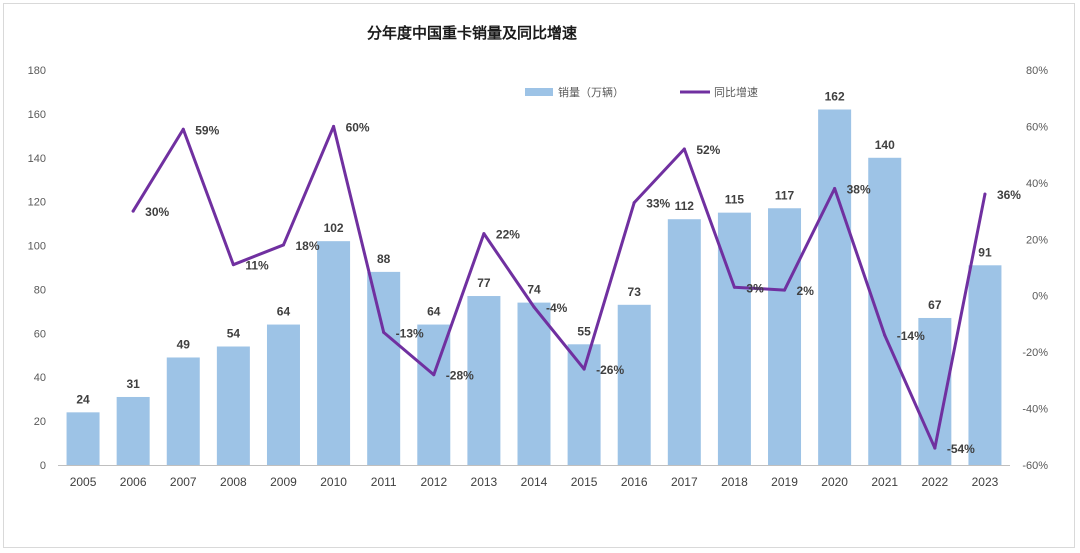  Describe the element at coordinates (333, 482) in the screenshot. I see `x-tick-label: 2010` at that location.